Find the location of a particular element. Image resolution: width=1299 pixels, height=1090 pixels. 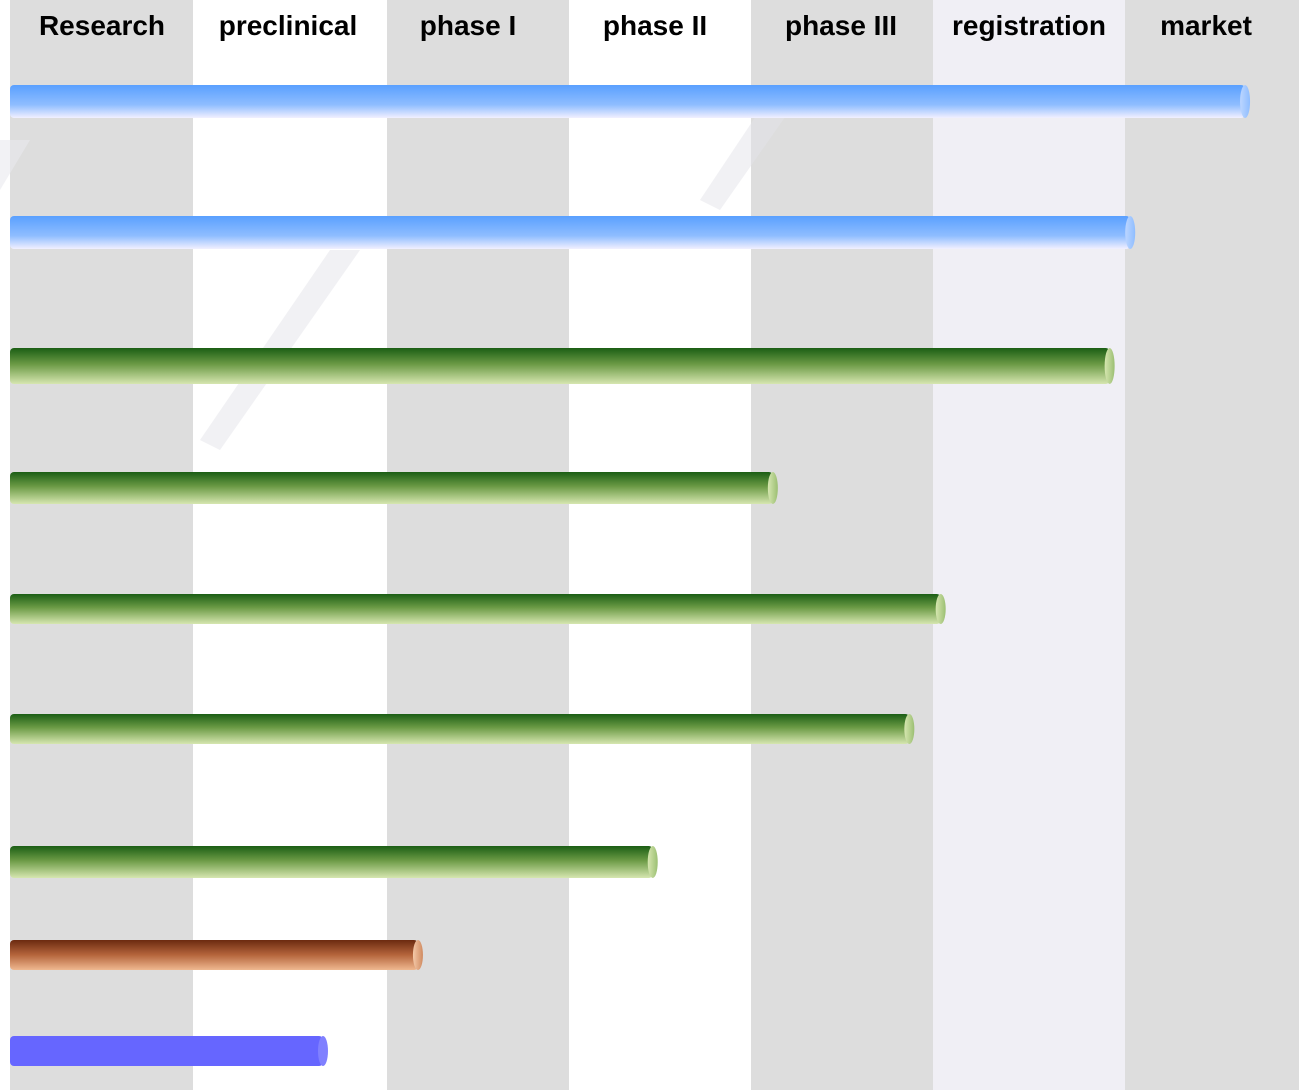

band-phase-ii is located at coordinates (660, 545).